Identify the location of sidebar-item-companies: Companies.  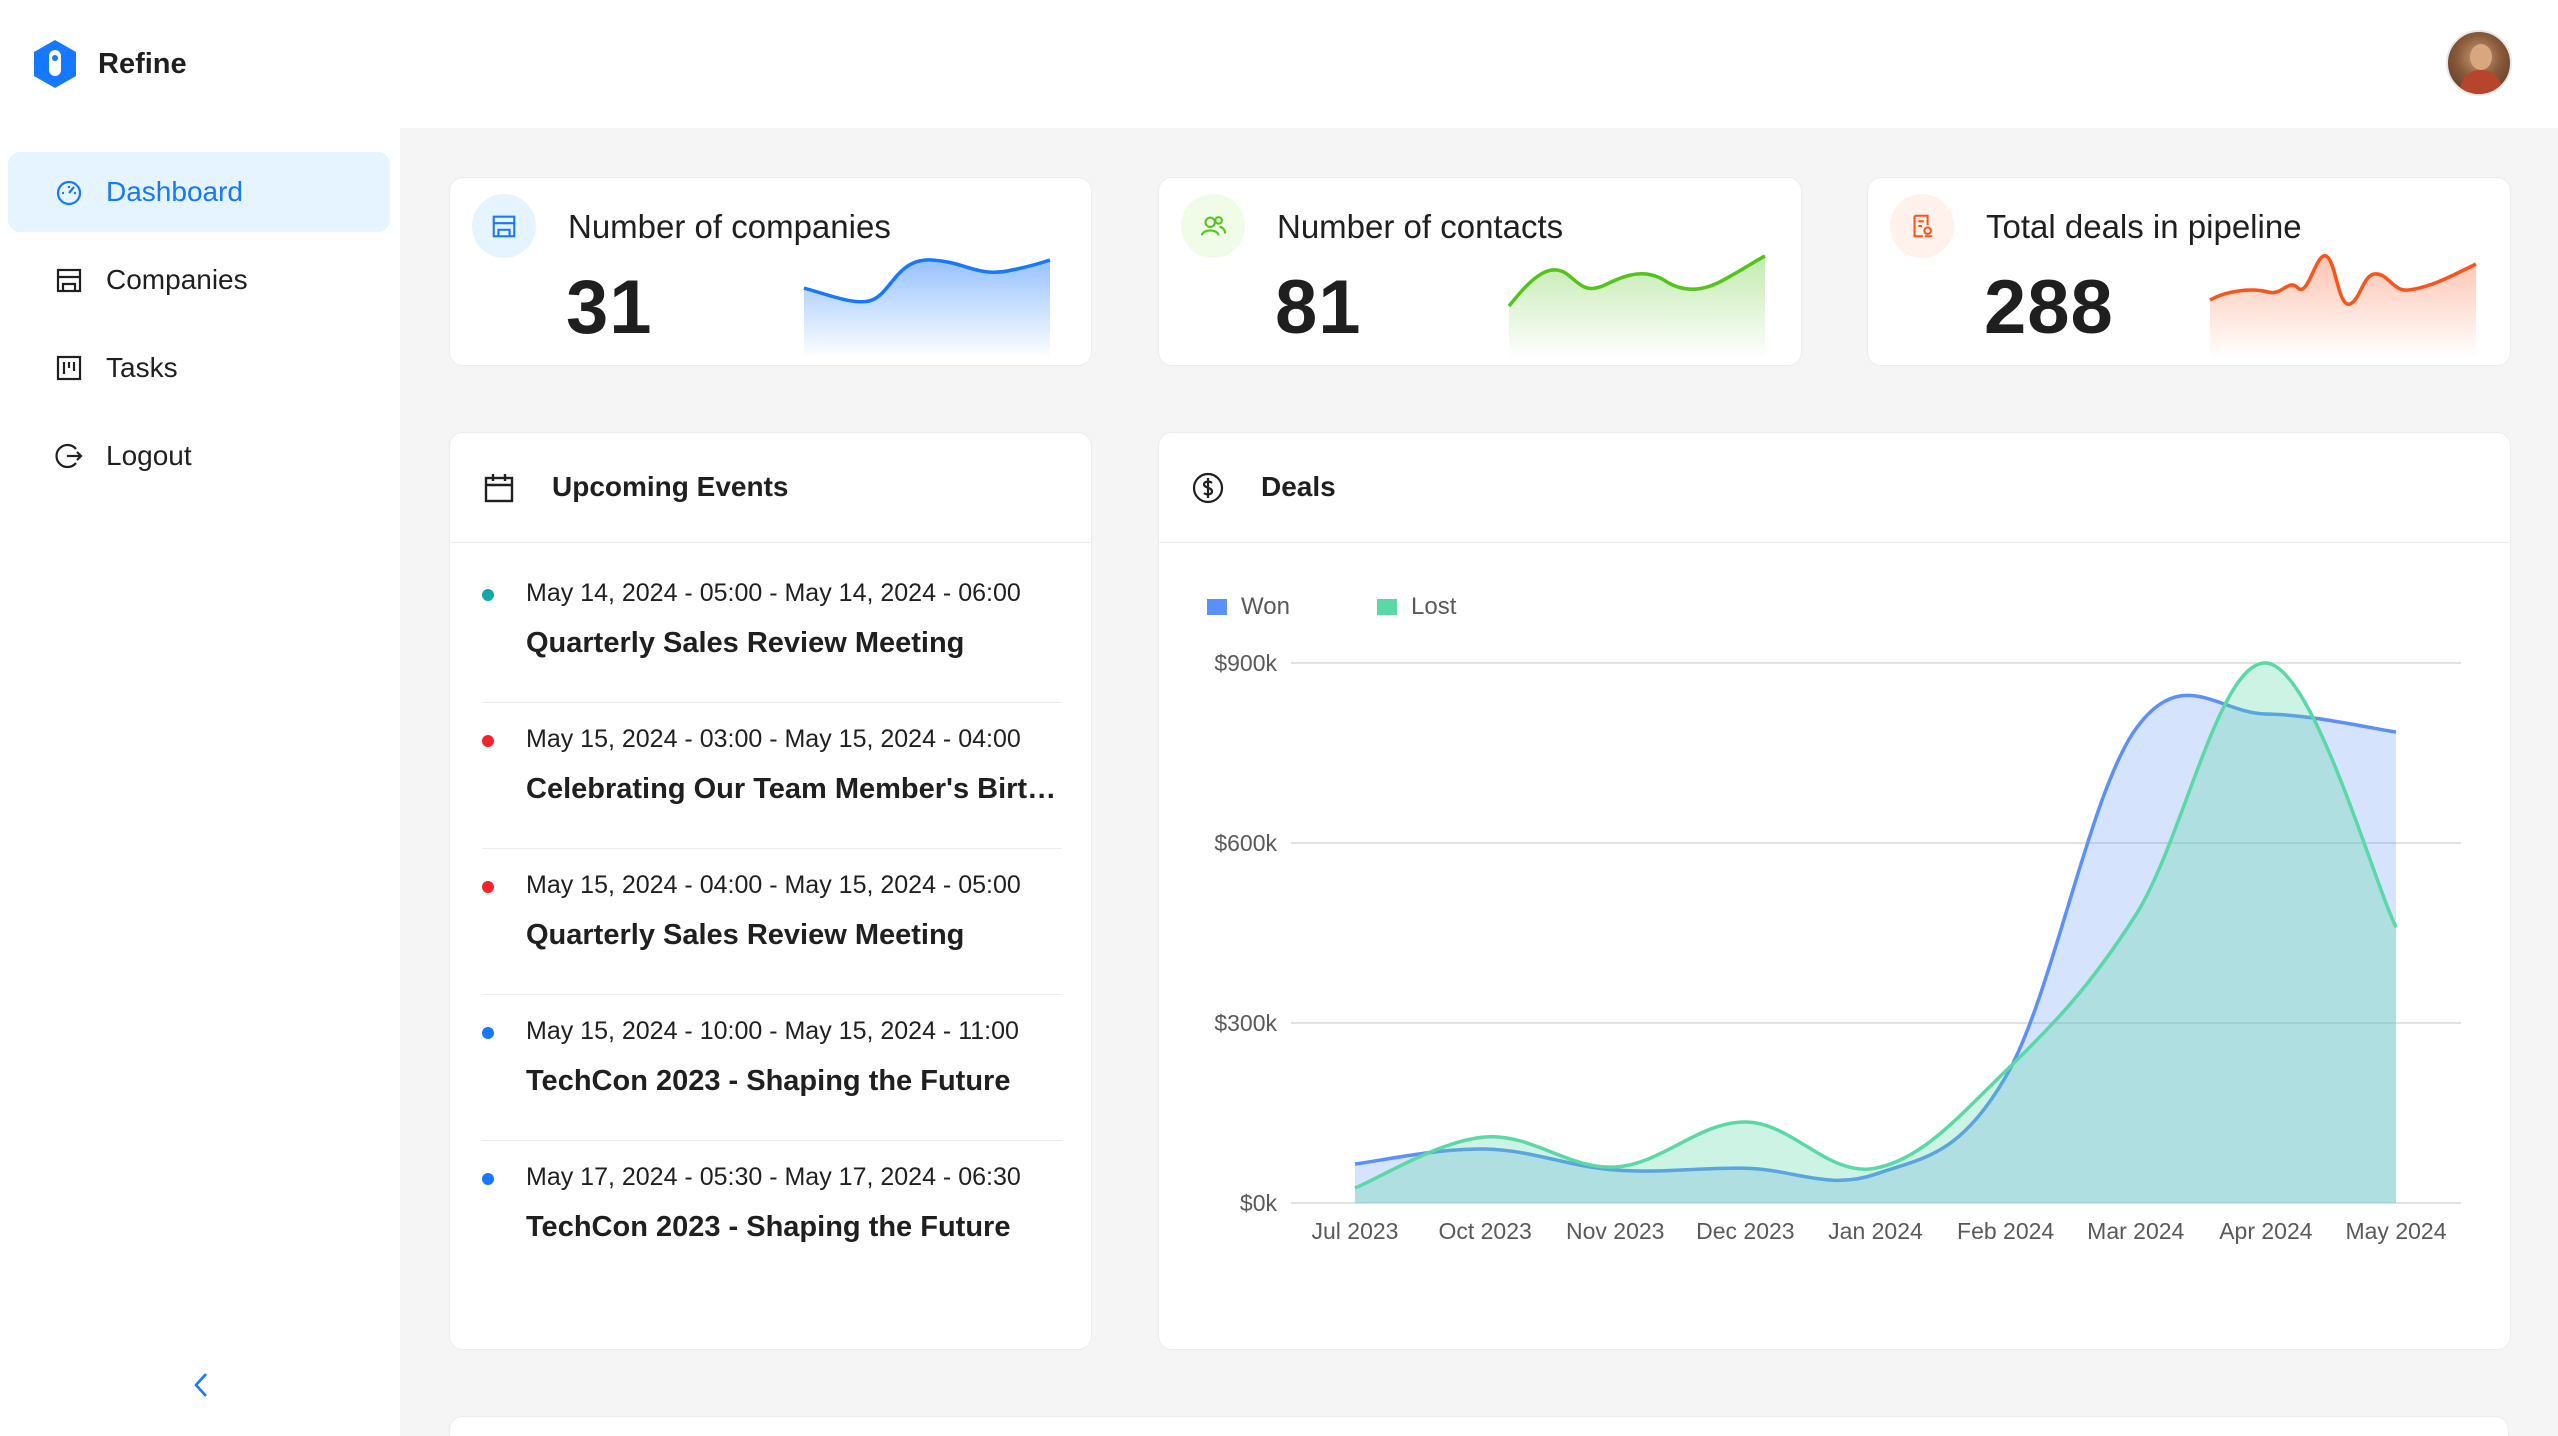
(199, 280).